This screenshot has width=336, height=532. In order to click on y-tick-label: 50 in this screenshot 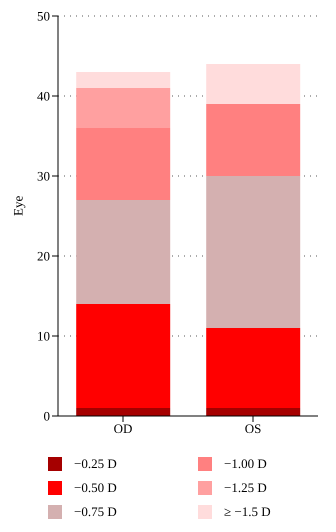, I will do `click(43, 16)`.